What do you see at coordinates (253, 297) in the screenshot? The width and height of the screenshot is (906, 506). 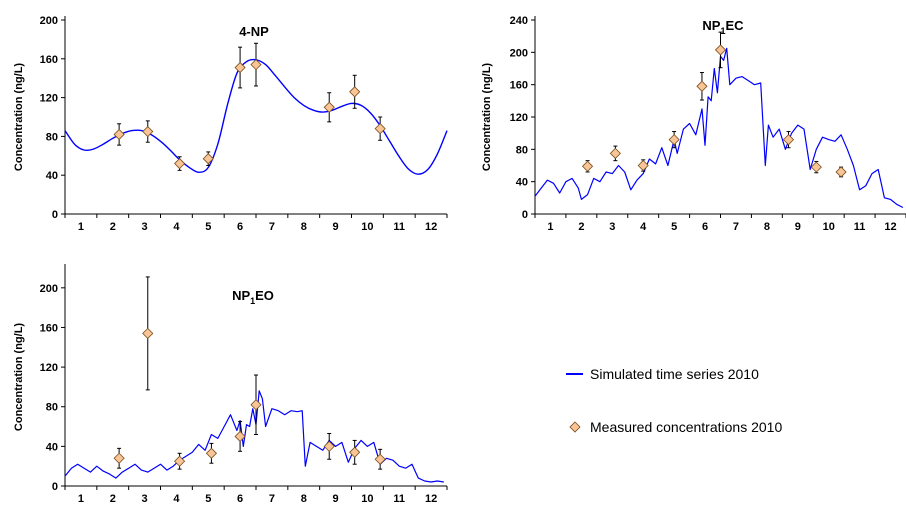 I see `chart-title: NP1EO` at bounding box center [253, 297].